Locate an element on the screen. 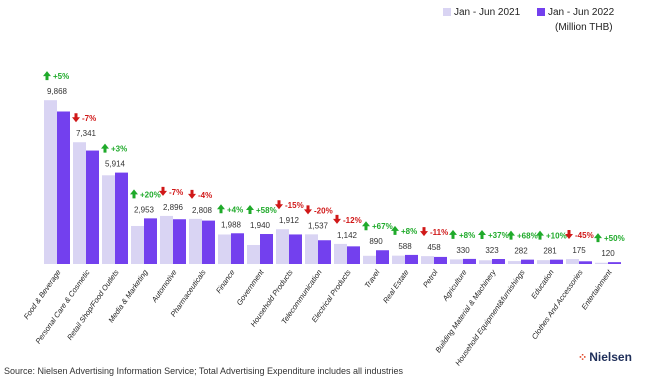  change-label: -12% is located at coordinates (352, 220).